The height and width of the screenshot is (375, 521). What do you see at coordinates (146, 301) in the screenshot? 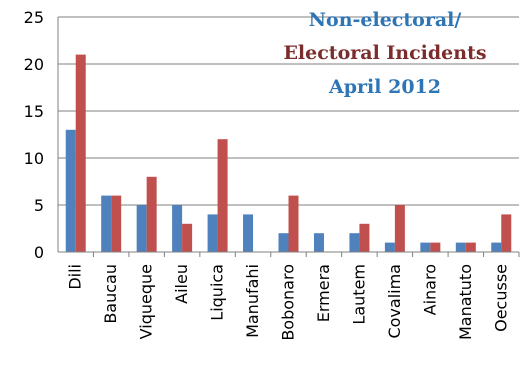
I see `x-tick-label: Viqueque` at bounding box center [146, 301].